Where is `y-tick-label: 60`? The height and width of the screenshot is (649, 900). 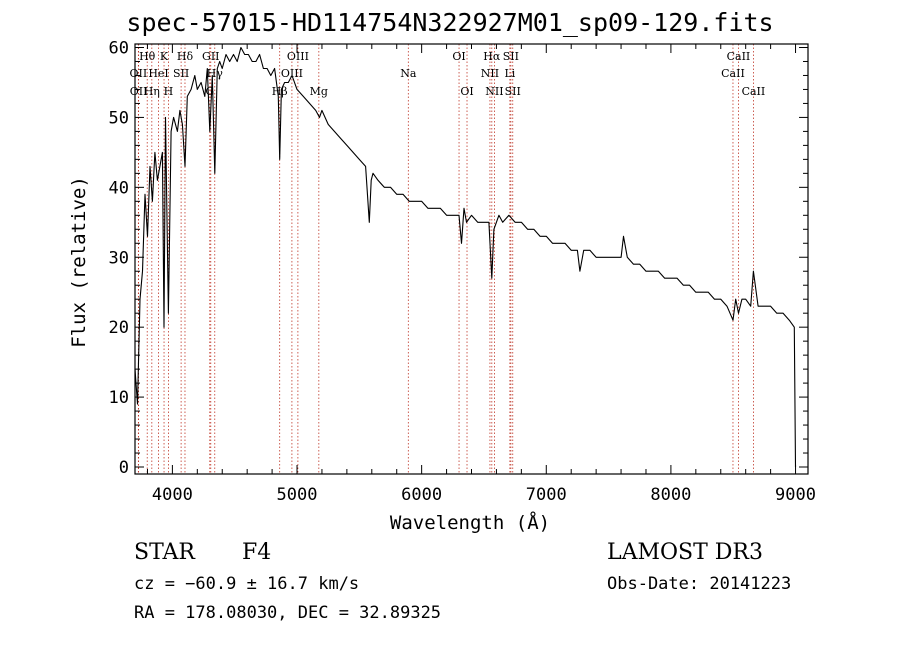
y-tick-label: 60 is located at coordinates (119, 48).